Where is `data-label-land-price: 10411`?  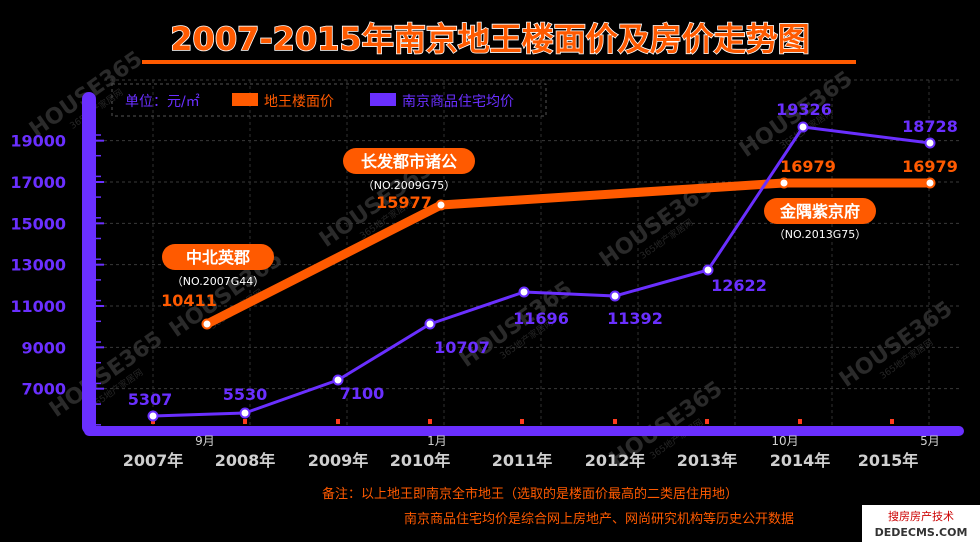
data-label-land-price: 10411 is located at coordinates (189, 300).